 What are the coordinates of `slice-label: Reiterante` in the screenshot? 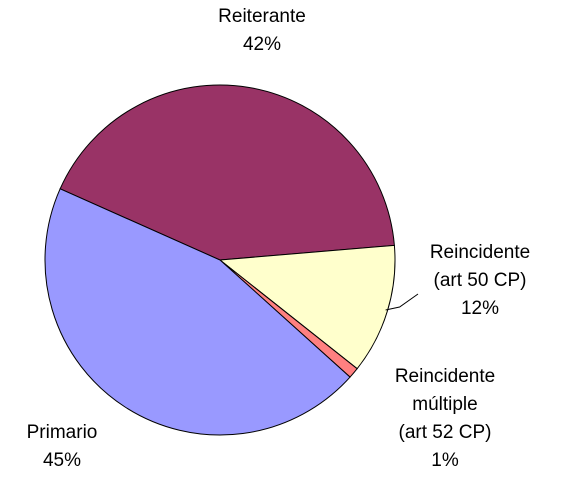 It's located at (262, 16).